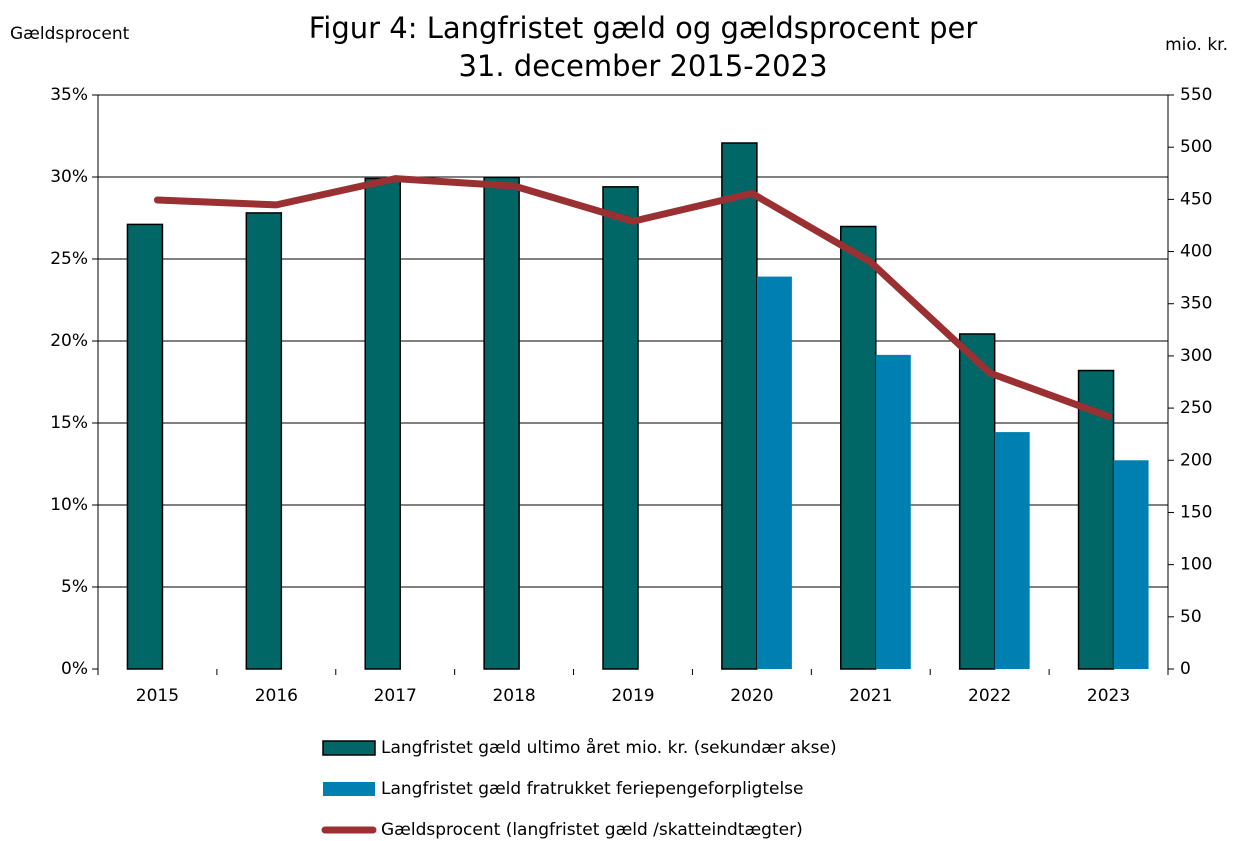 The width and height of the screenshot is (1239, 841). What do you see at coordinates (1185, 669) in the screenshot?
I see `y2-tick-label: 0` at bounding box center [1185, 669].